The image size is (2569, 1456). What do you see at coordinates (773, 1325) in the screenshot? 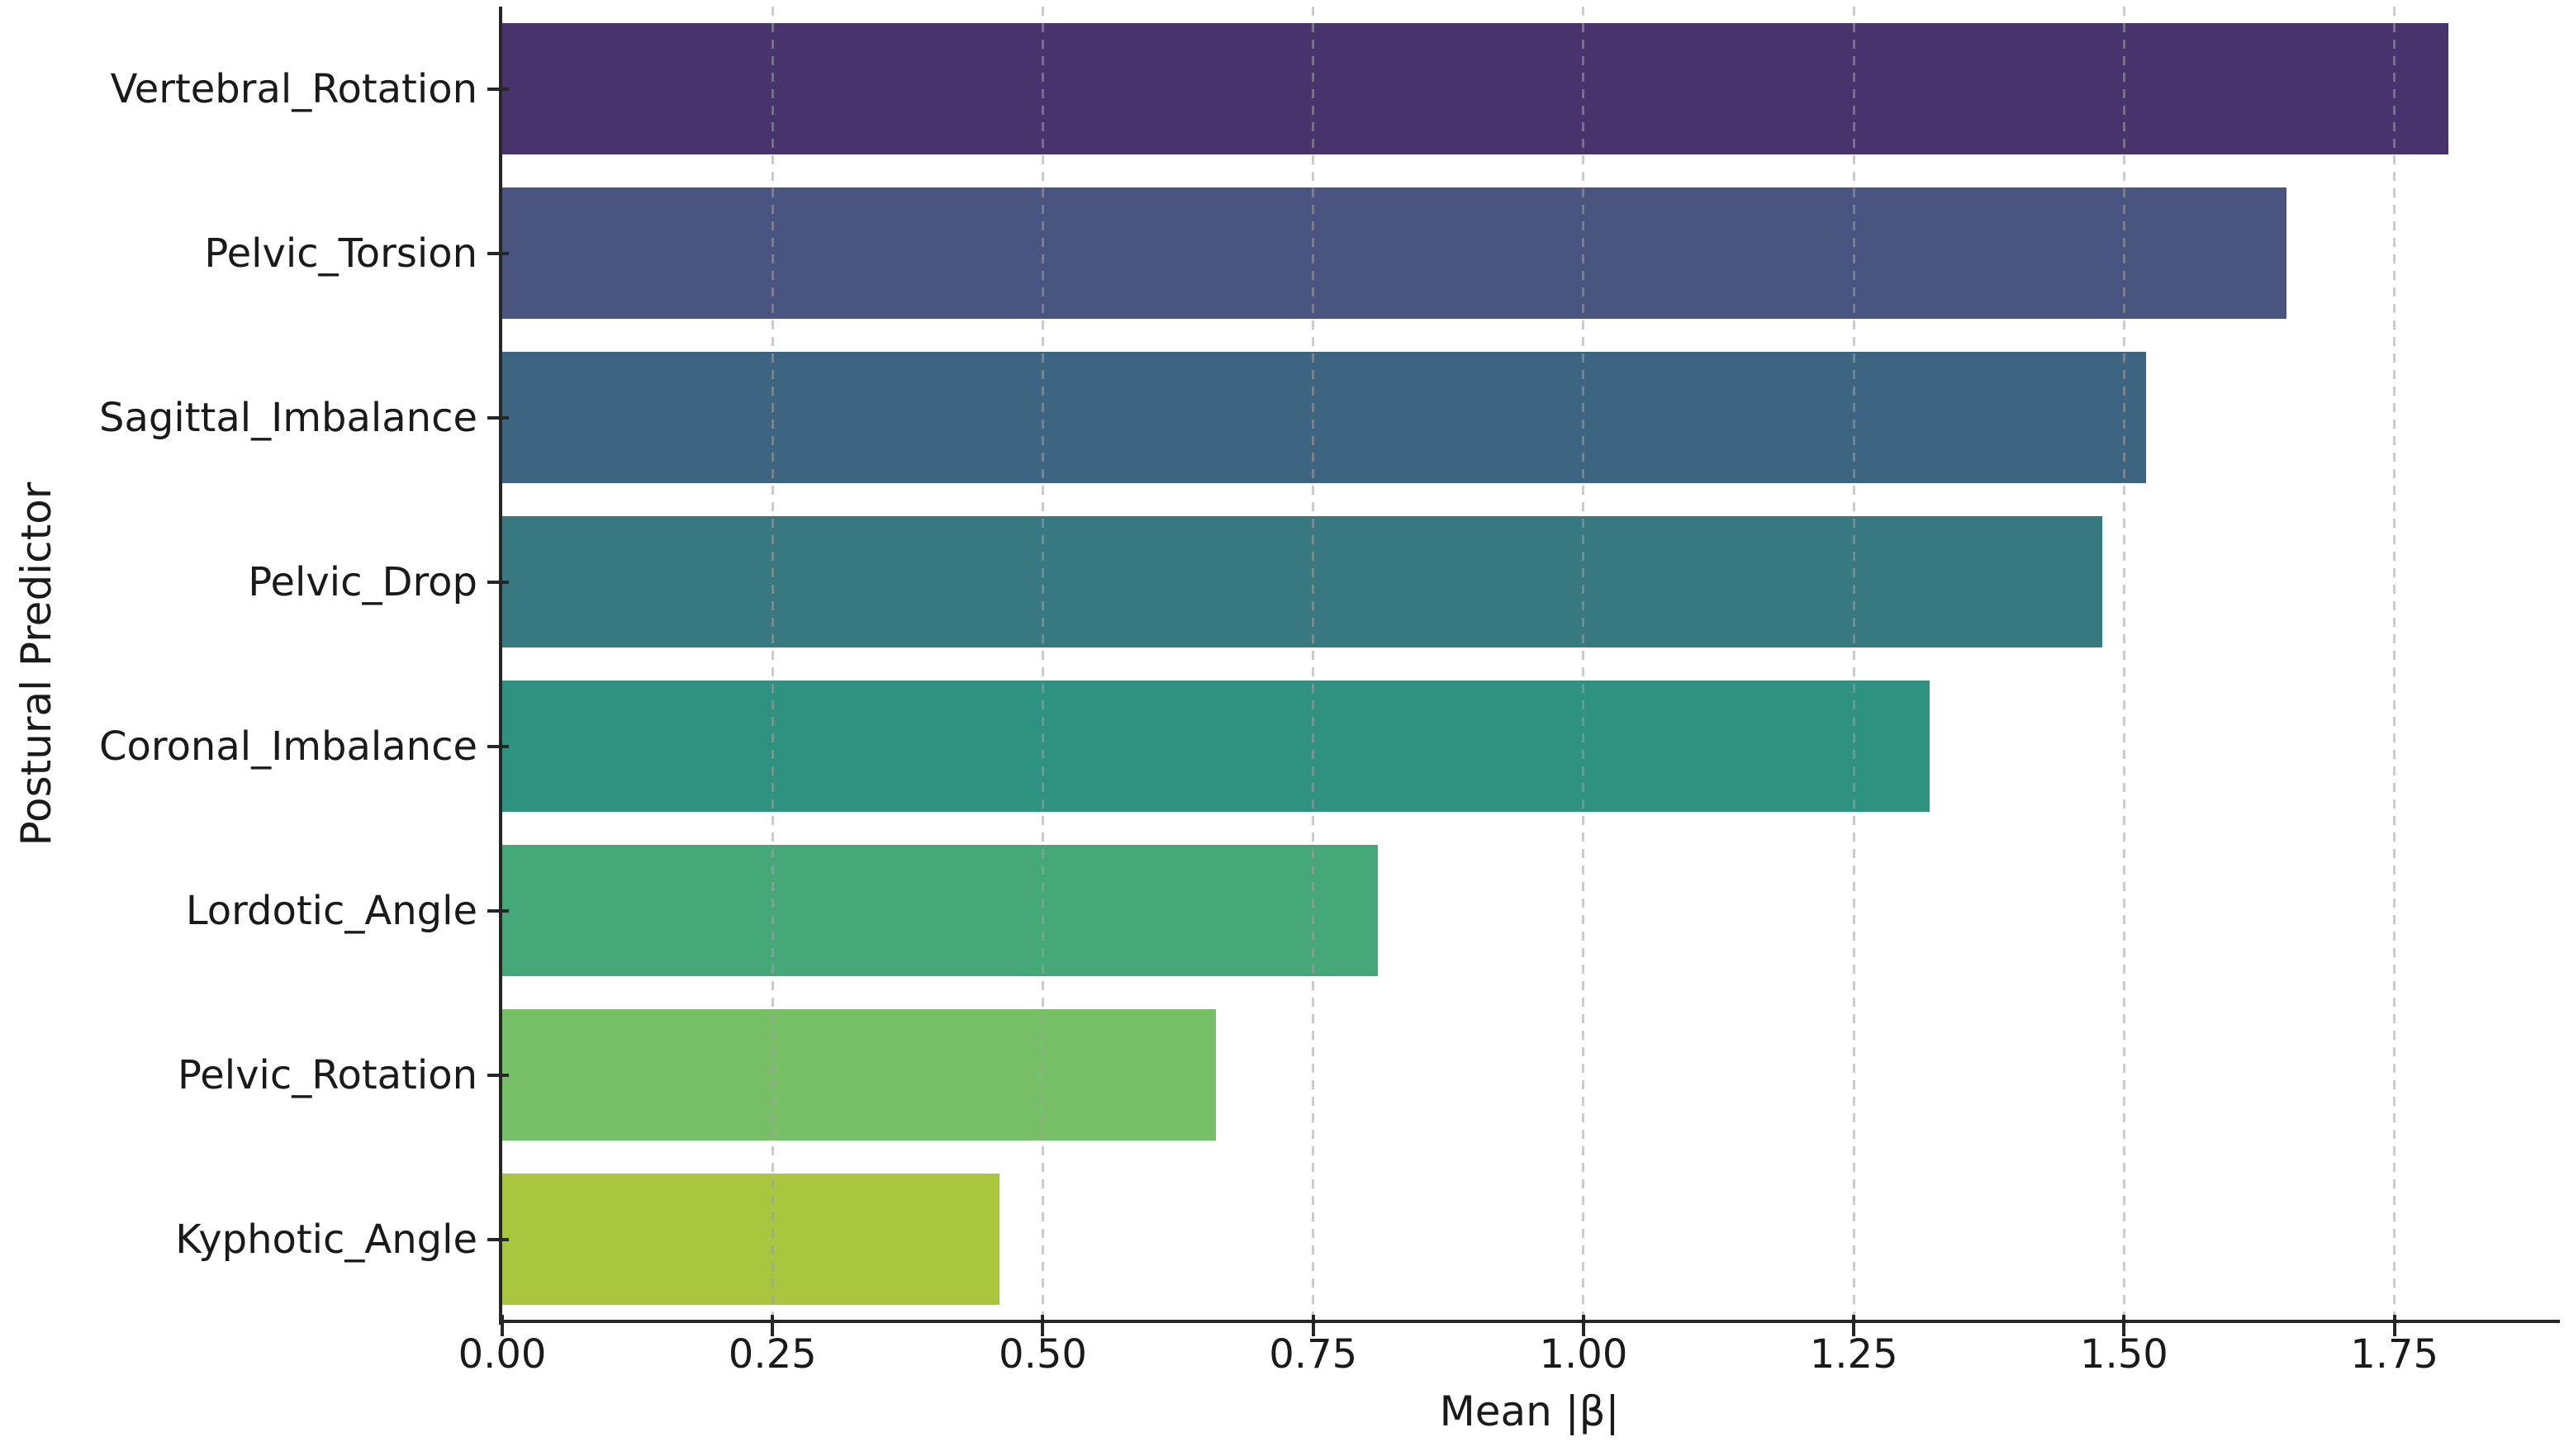
I see `x-tick-mark-0.25` at bounding box center [773, 1325].